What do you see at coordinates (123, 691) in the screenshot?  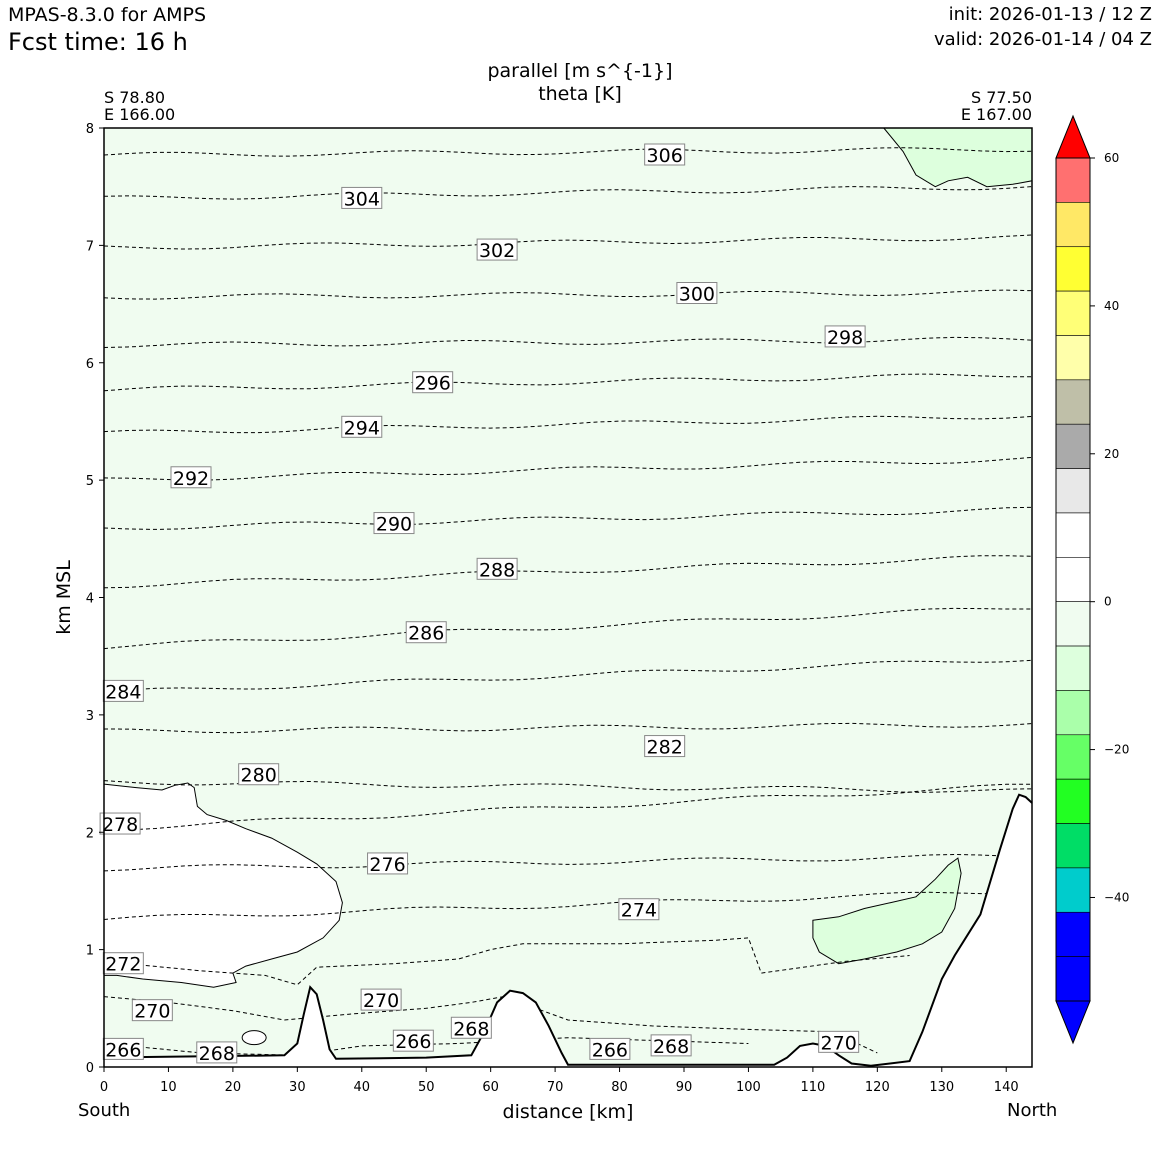 I see `theta-label-284: 284` at bounding box center [123, 691].